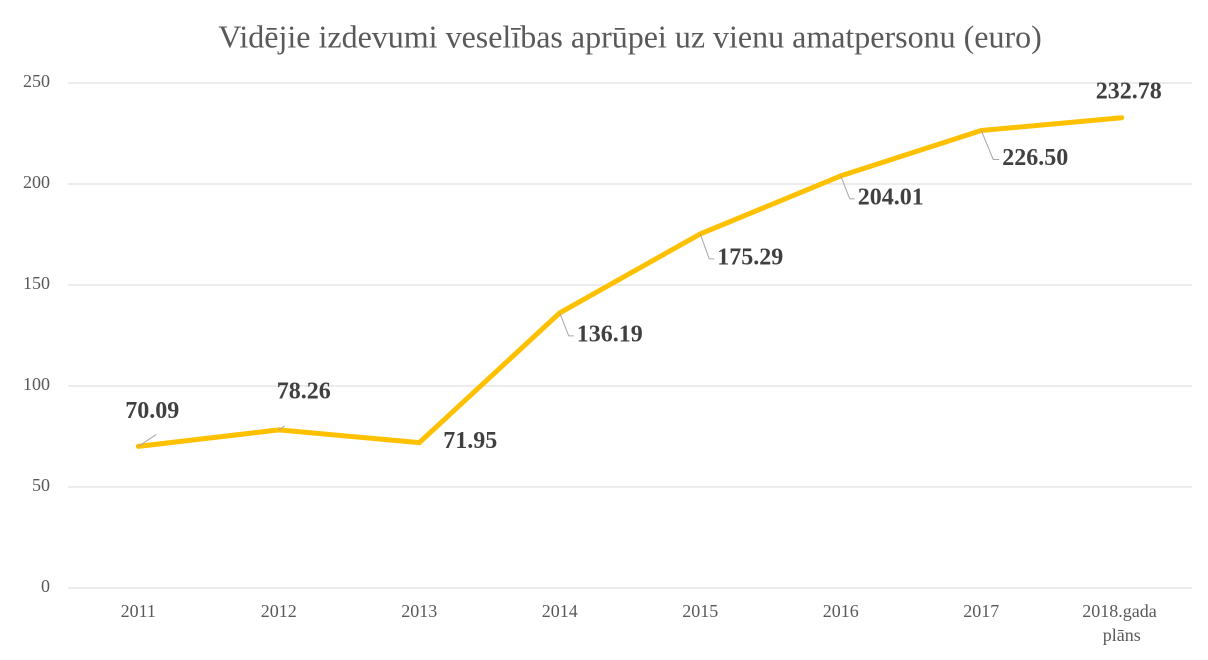  Describe the element at coordinates (700, 611) in the screenshot. I see `x-tick-label: 2015` at that location.